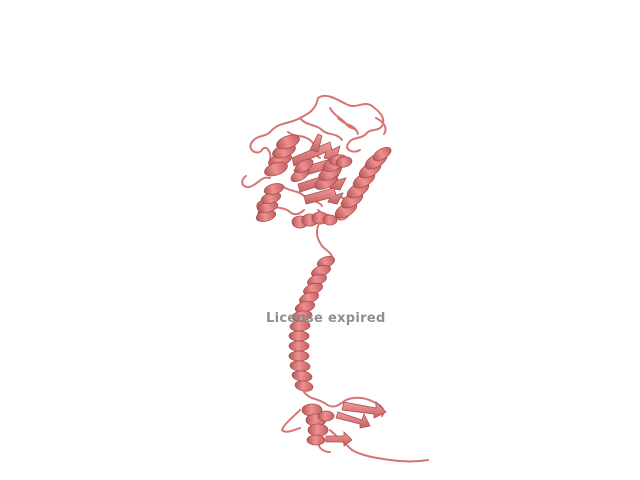 This screenshot has width=640, height=480. Describe the element at coordinates (326, 318) in the screenshot. I see `license-expired-watermark: License expired` at that location.